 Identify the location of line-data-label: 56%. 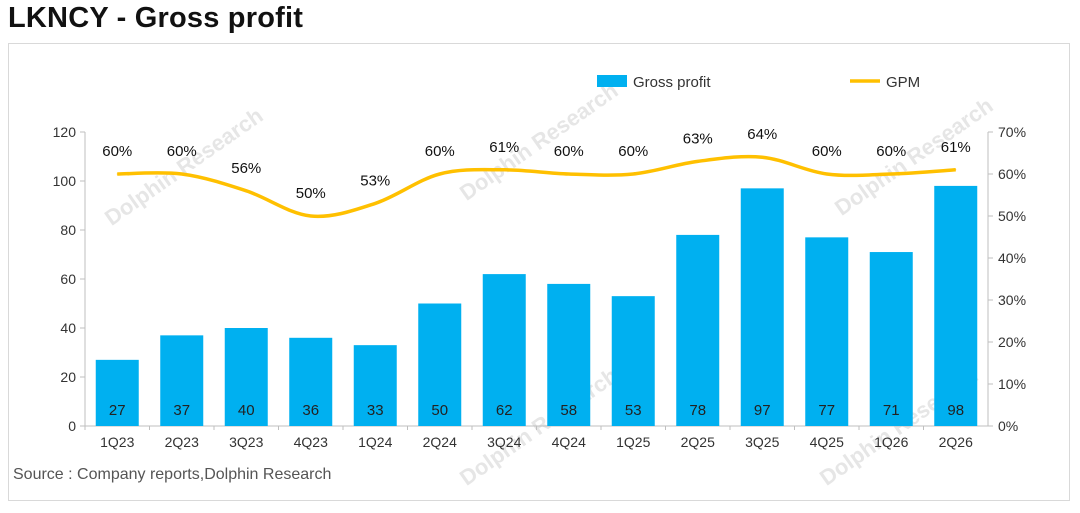
(246, 168).